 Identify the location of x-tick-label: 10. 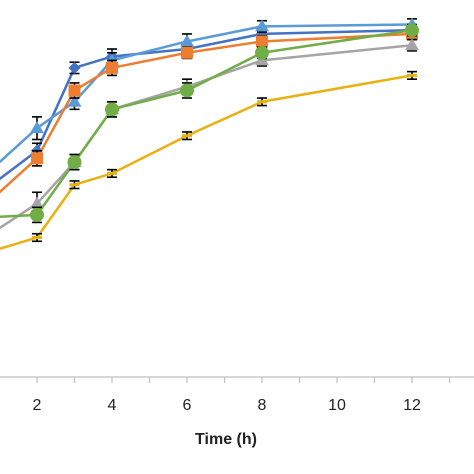
(337, 405).